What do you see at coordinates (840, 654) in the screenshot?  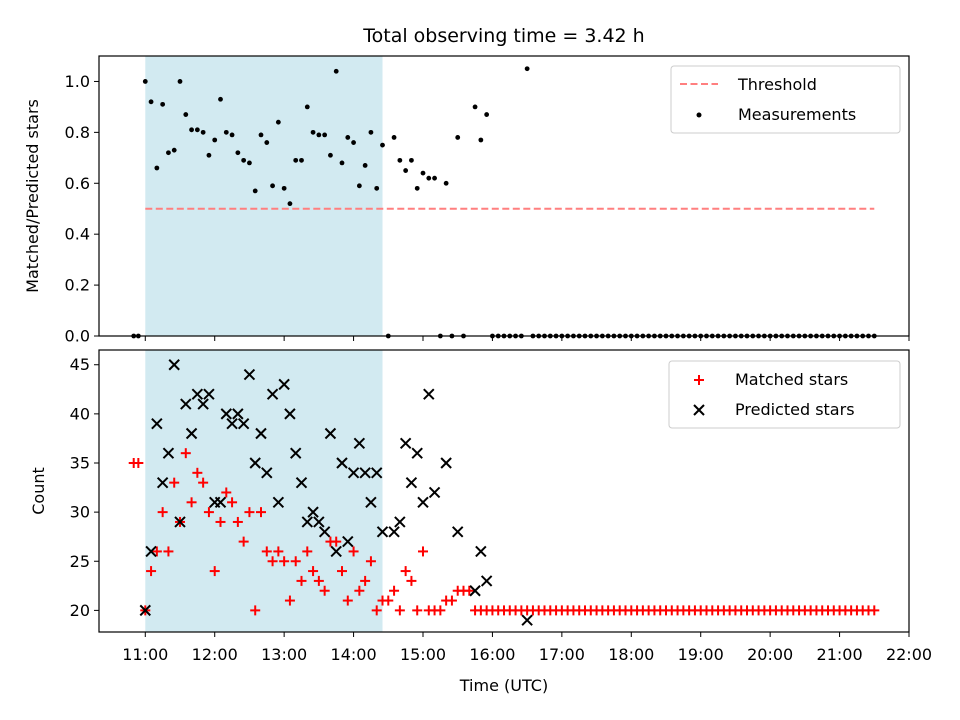 I see `x-tick-label: 21:00` at bounding box center [840, 654].